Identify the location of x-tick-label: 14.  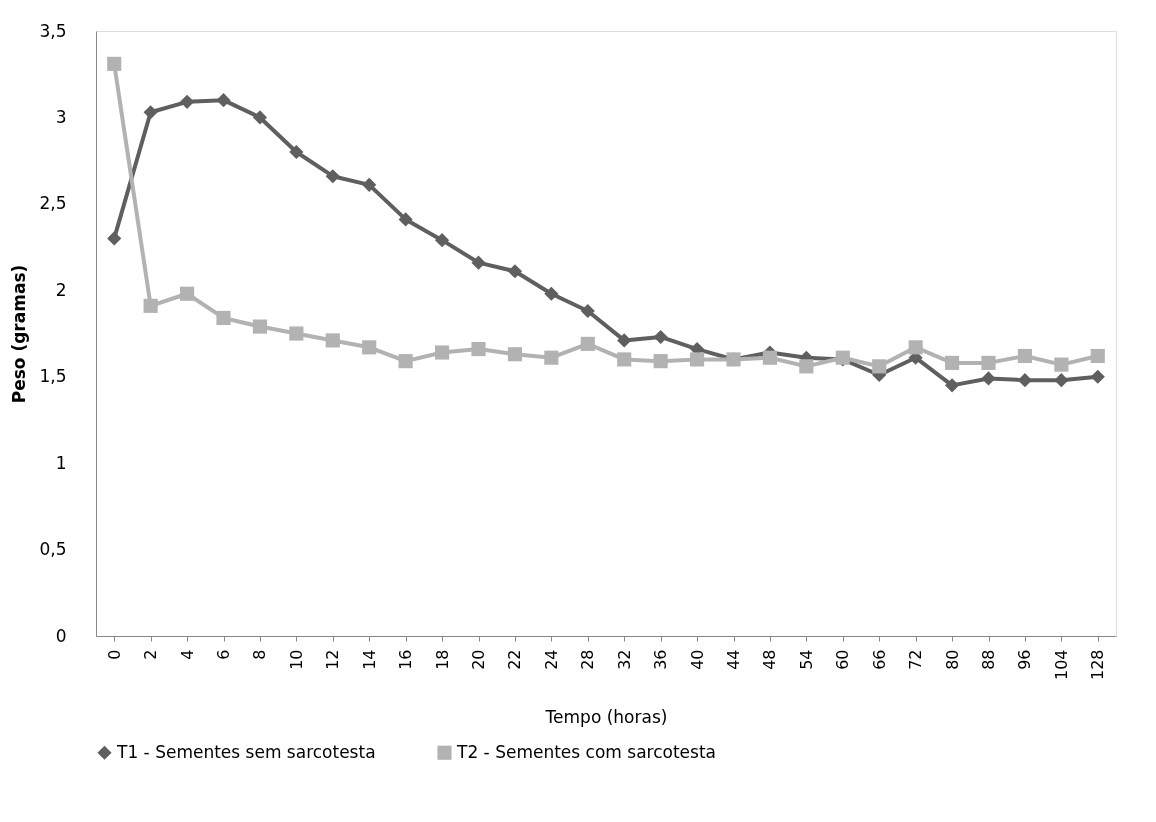
(369, 659).